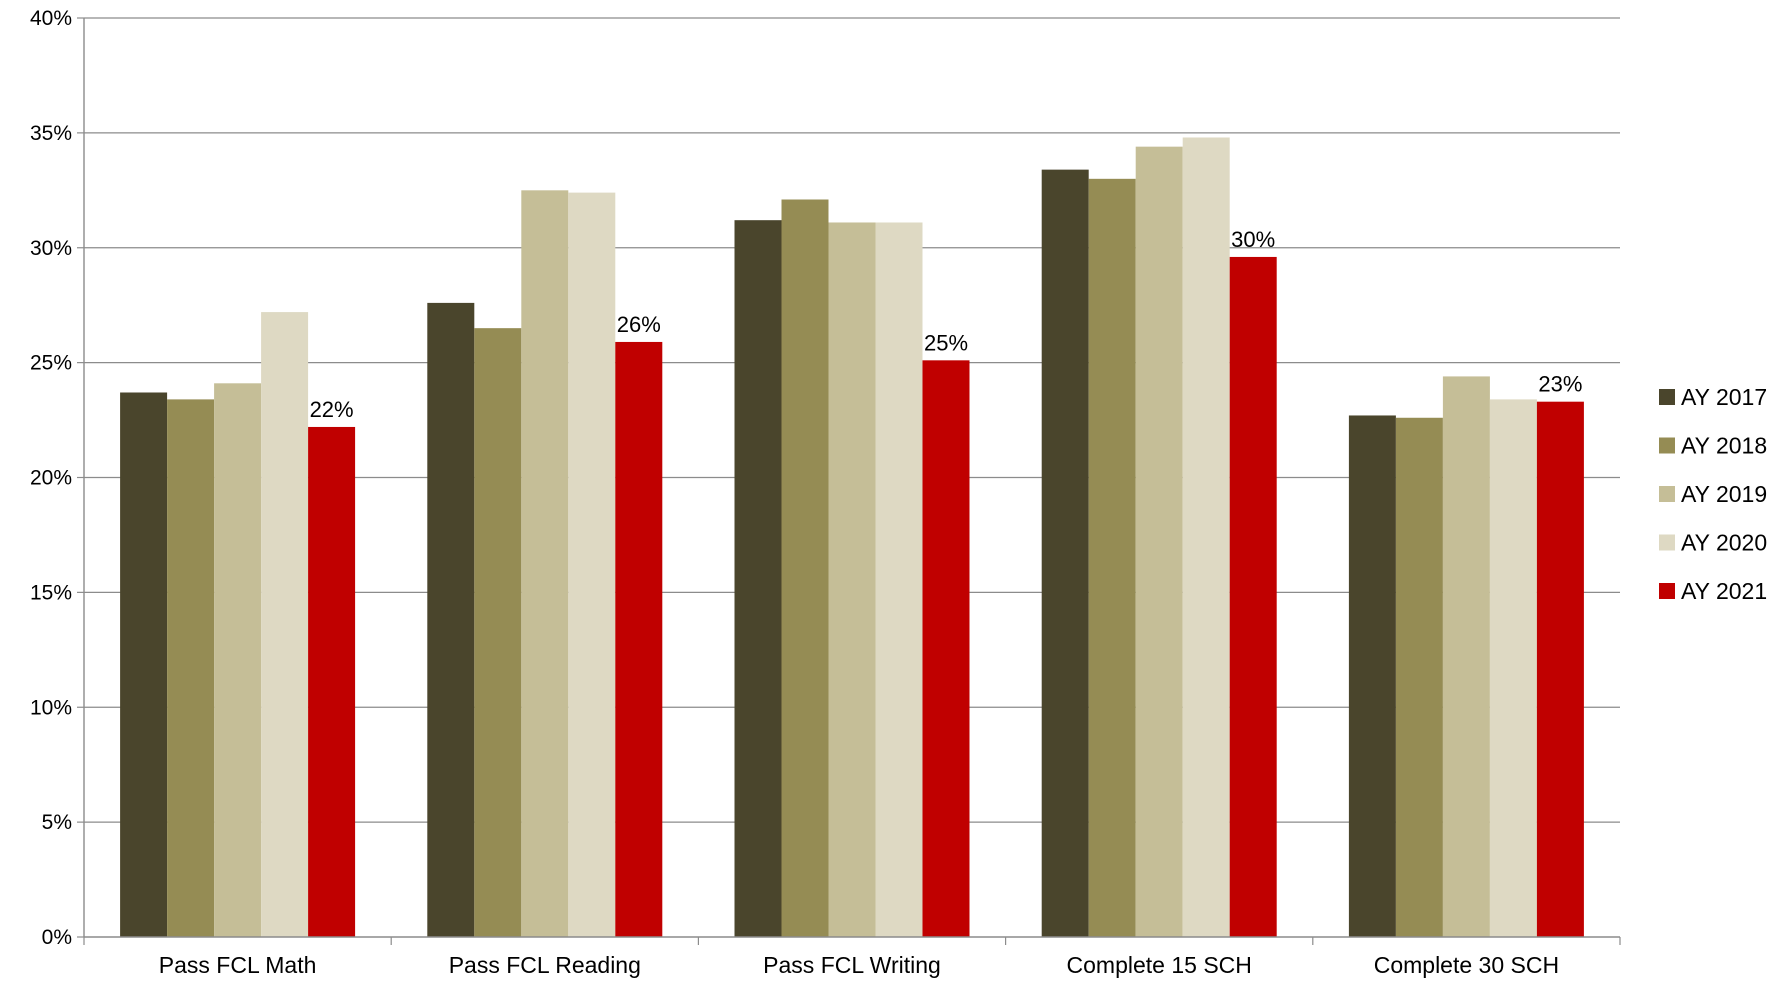 The height and width of the screenshot is (986, 1783). Describe the element at coordinates (57, 937) in the screenshot. I see `y-tick-label: 0%` at that location.